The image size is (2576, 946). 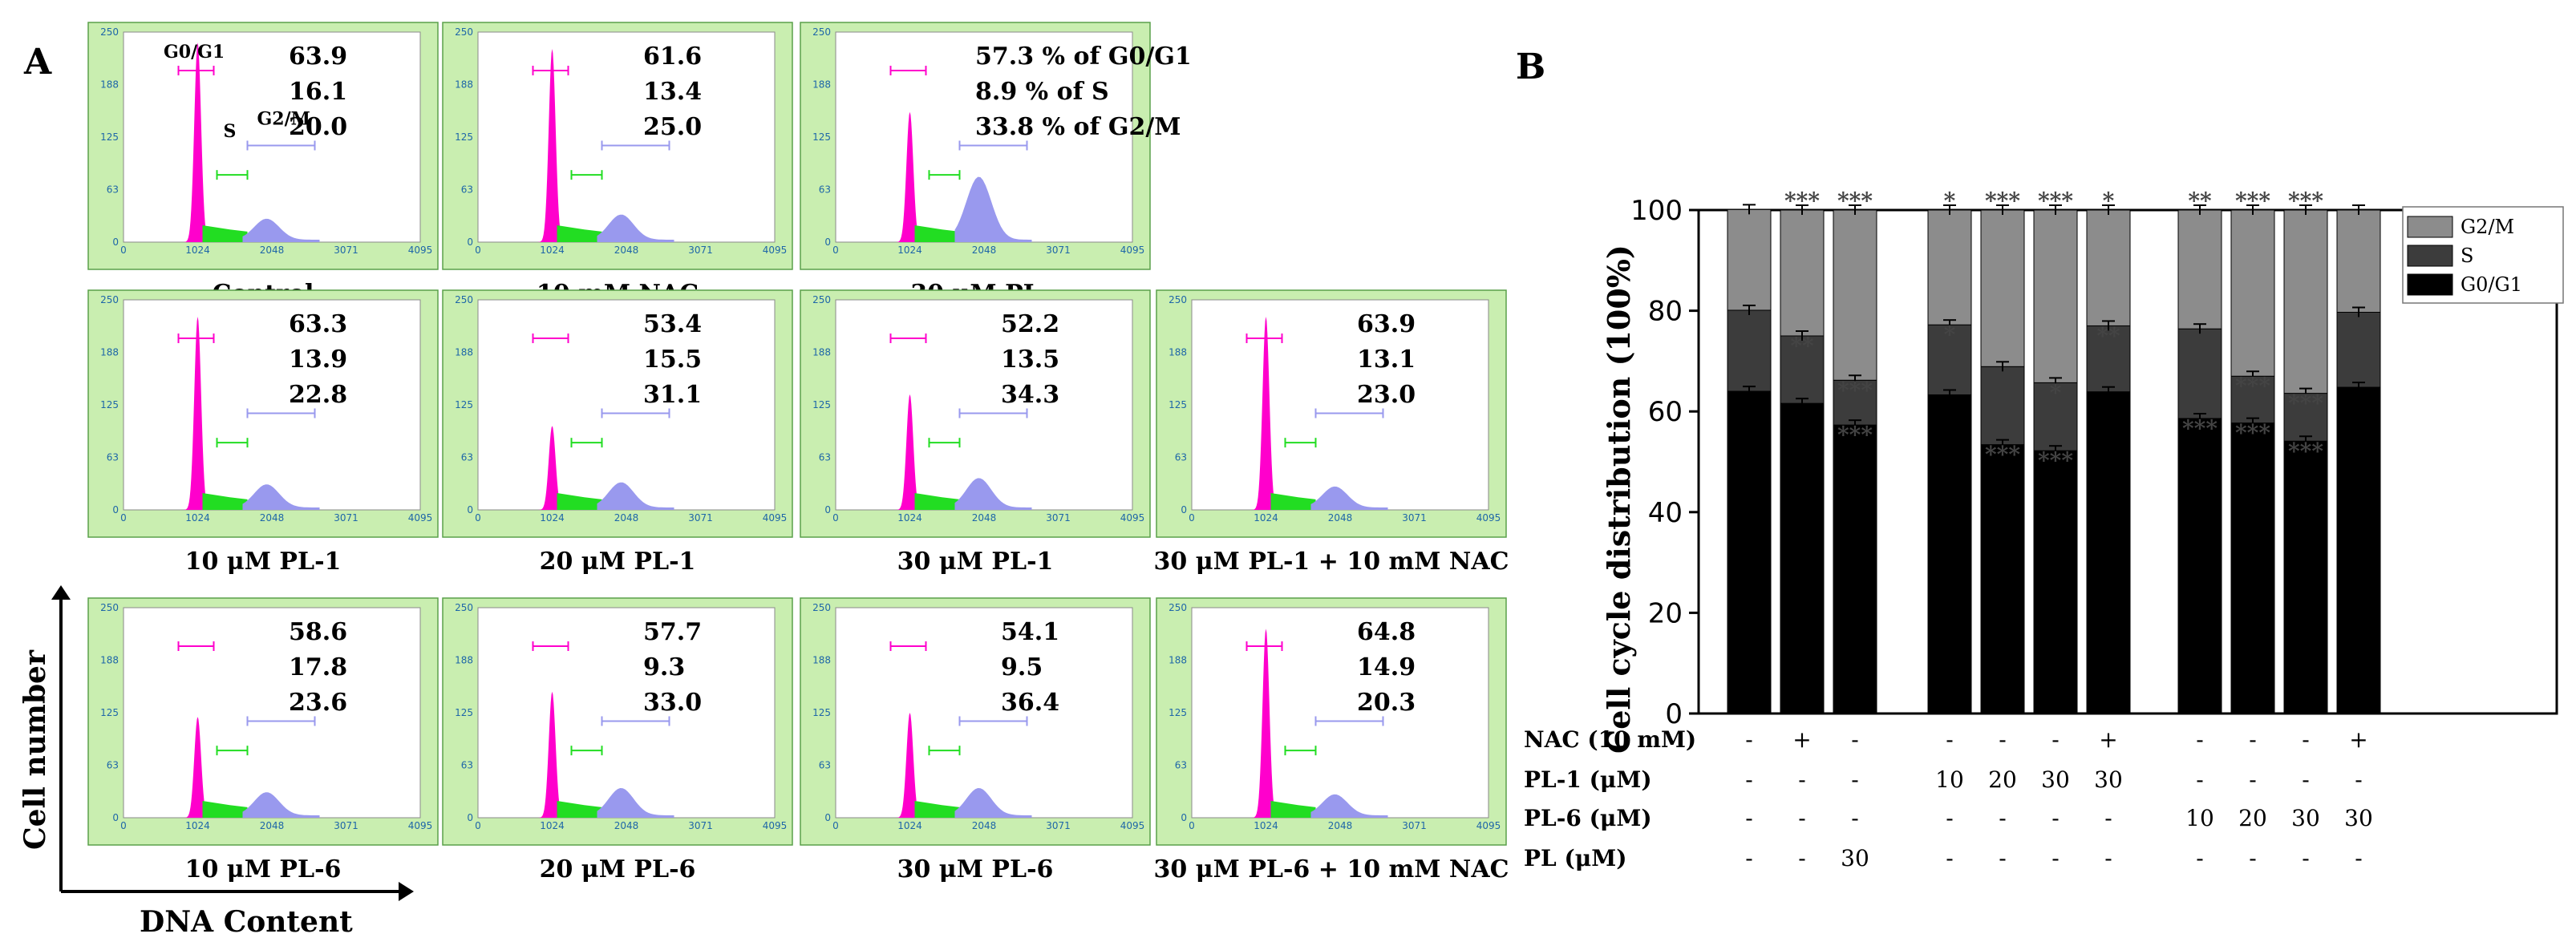 What do you see at coordinates (230, 131) in the screenshot?
I see `s-gate-label: S` at bounding box center [230, 131].